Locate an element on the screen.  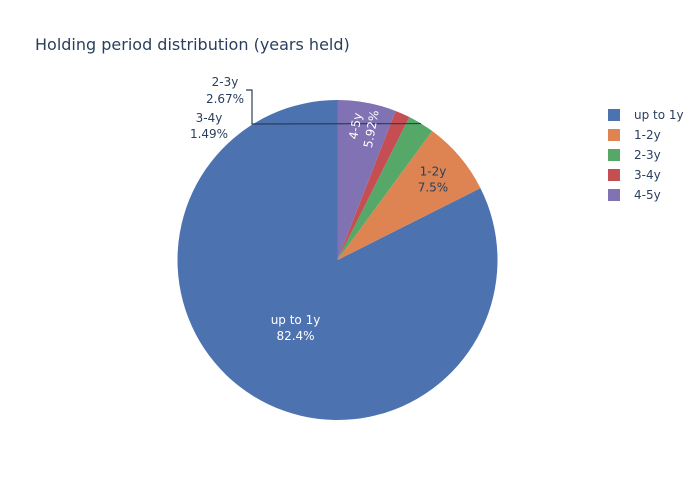
slice-label-3-4y: 3-4y is located at coordinates (209, 118).